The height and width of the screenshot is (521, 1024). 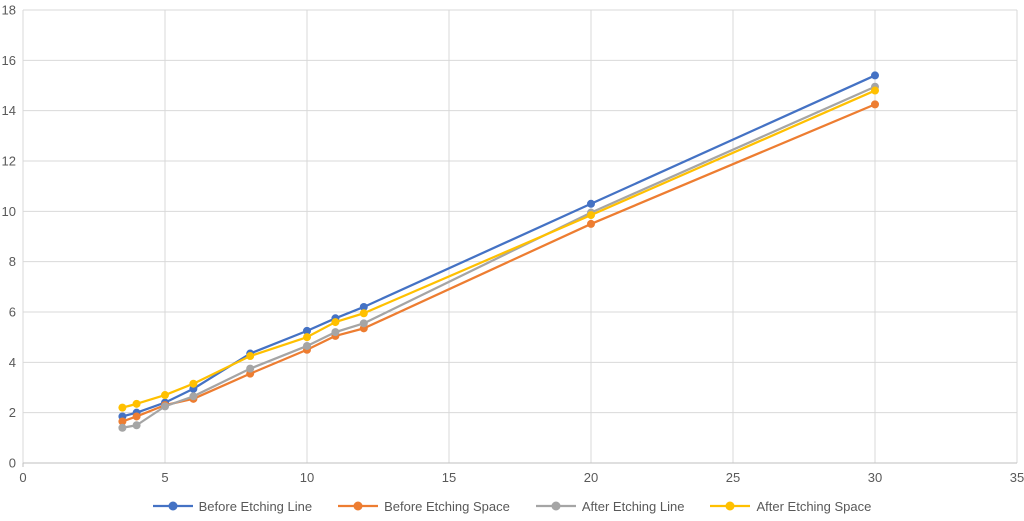 I want to click on legend-item-before-etching-line: Before Etching Line, so click(x=232, y=506).